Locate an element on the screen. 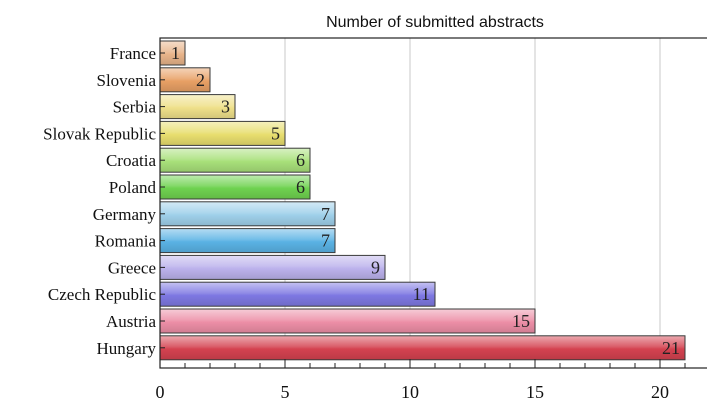  x-tick-label-20: 20 is located at coordinates (660, 392).